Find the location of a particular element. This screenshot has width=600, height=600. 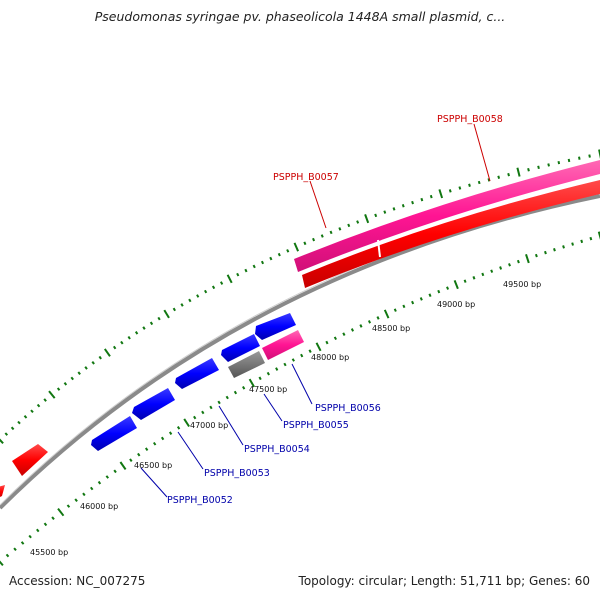

gene-pspph-b0052 is located at coordinates (114, 433).